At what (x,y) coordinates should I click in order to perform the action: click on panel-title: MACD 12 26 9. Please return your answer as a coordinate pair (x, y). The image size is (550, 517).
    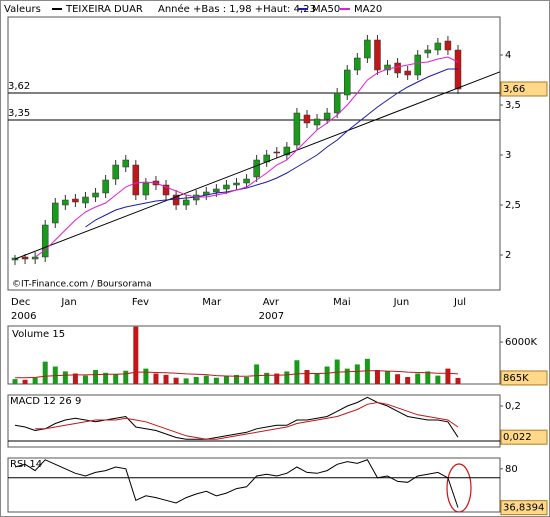
    Looking at the image, I should click on (45, 401).